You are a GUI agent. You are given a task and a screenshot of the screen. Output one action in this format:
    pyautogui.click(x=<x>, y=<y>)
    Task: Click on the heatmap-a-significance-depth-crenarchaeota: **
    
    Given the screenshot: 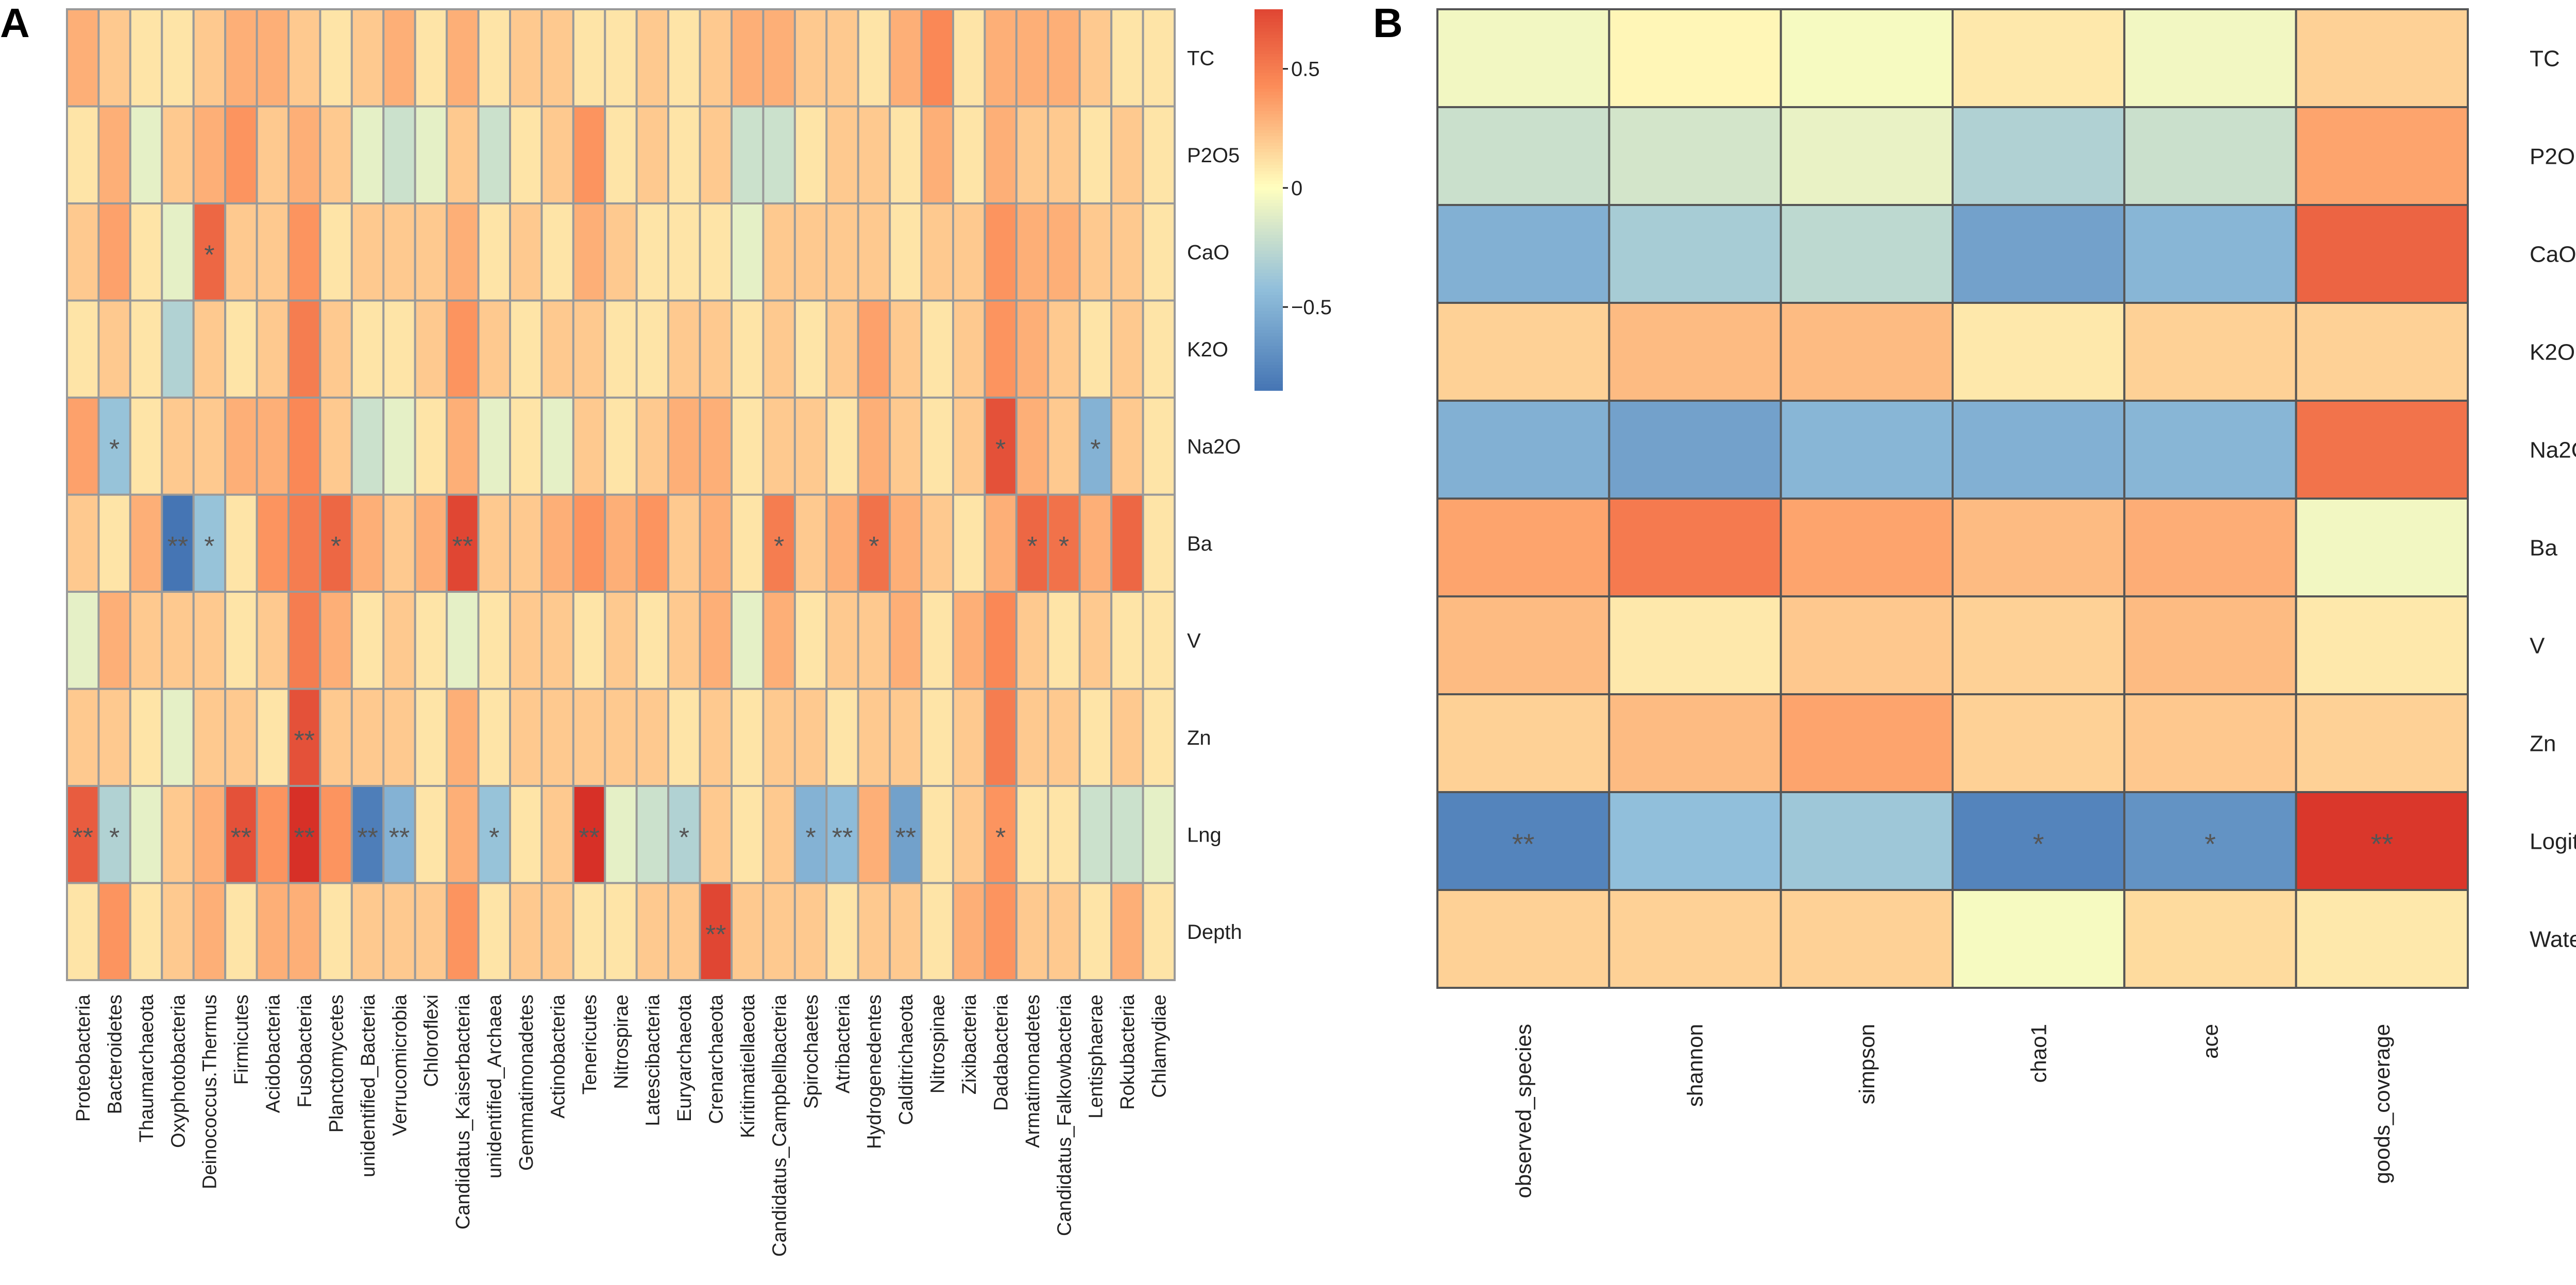 What is the action you would take?
    pyautogui.click(x=715, y=935)
    